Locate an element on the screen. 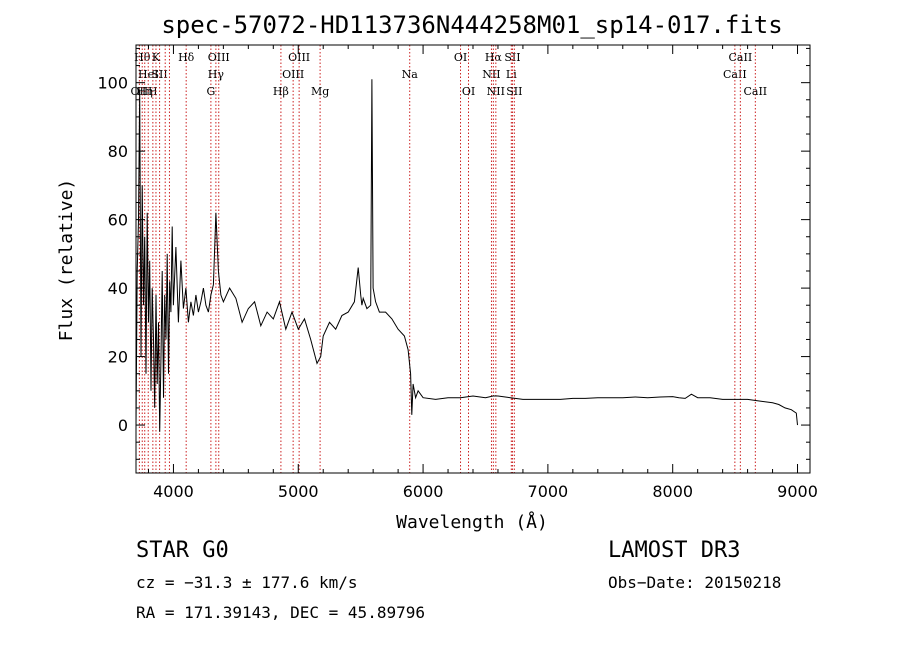 The height and width of the screenshot is (649, 900). x-tick-label: 9000 is located at coordinates (797, 491).